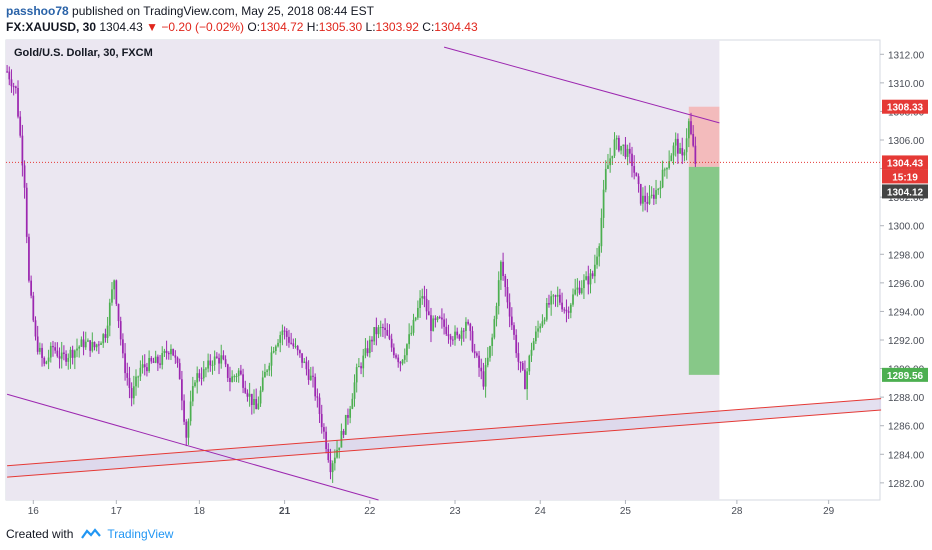 The height and width of the screenshot is (550, 932). Describe the element at coordinates (340, 27) in the screenshot. I see `high-value: 1305.30` at that location.